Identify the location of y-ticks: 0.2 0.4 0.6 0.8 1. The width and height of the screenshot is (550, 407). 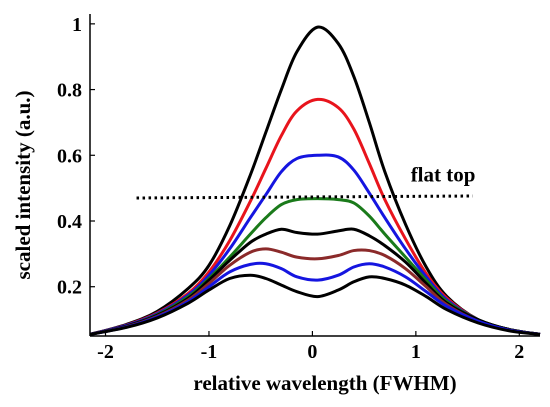
(76, 156).